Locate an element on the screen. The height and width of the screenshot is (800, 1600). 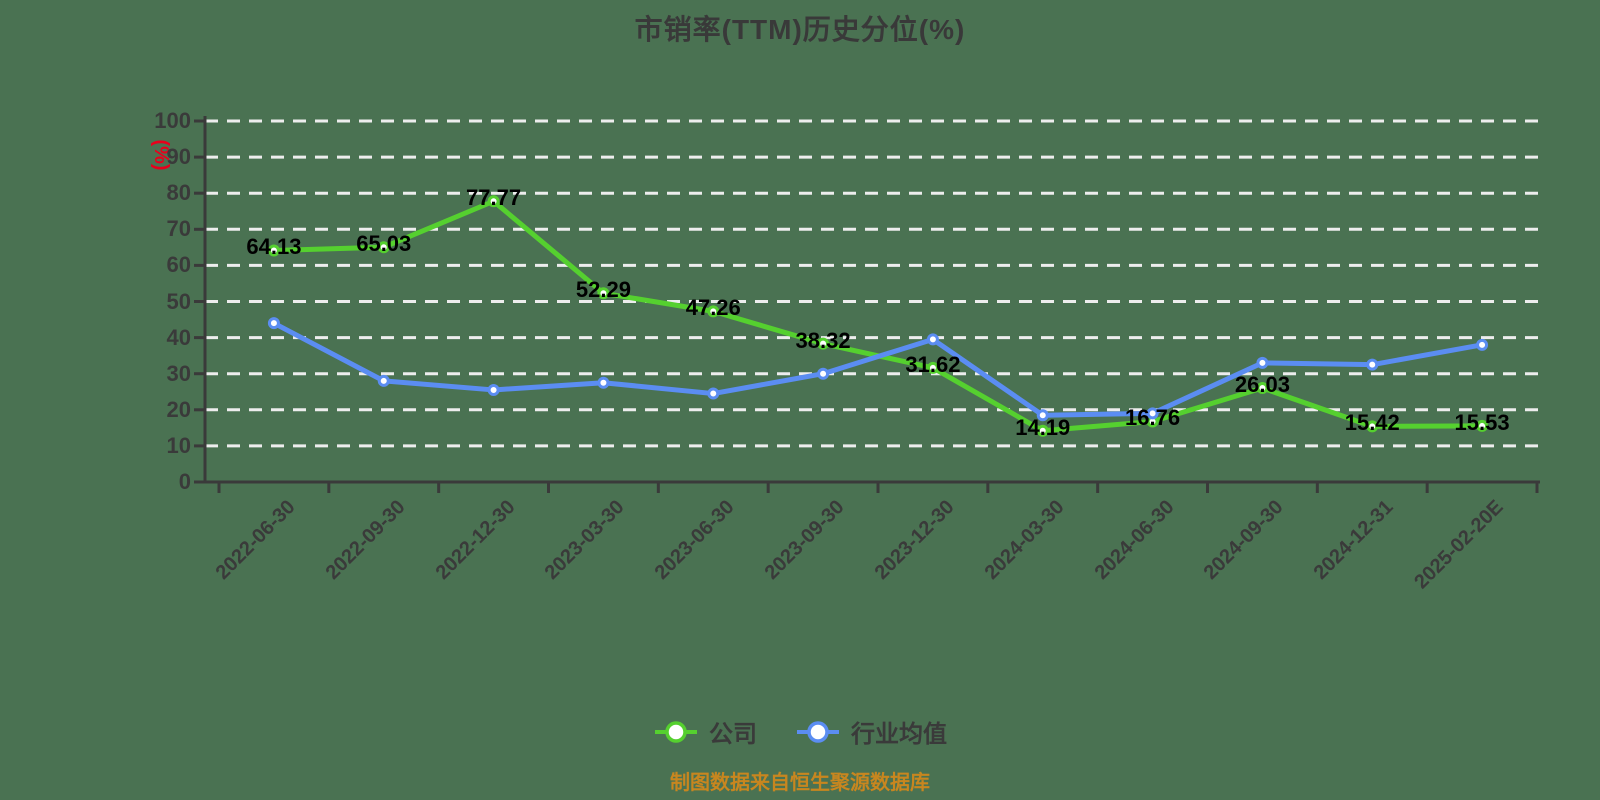
company-line-marker-icon is located at coordinates (676, 731).